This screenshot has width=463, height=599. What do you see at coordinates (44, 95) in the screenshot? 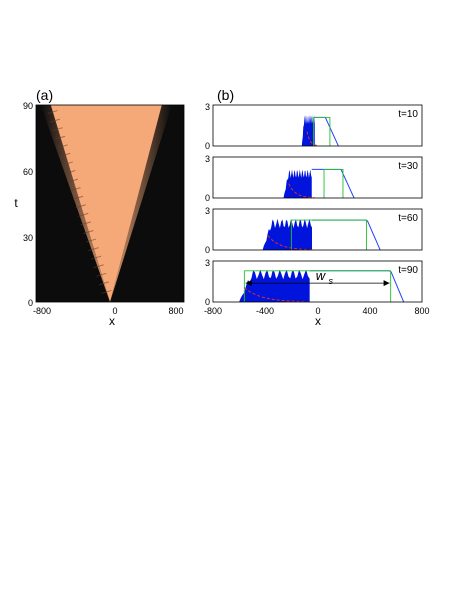
I see `panel-a-label: (a)` at bounding box center [44, 95].